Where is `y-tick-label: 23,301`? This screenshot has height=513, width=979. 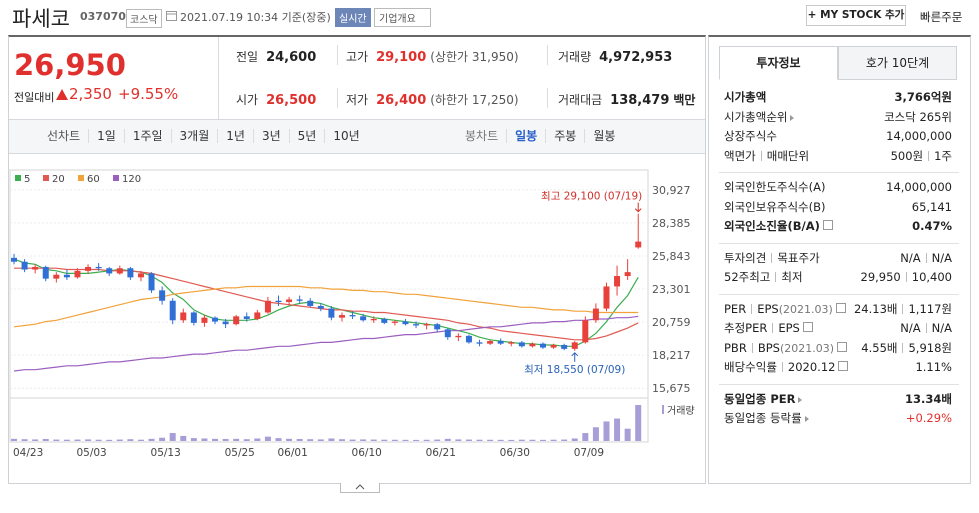
y-tick-label: 23,301 is located at coordinates (671, 289).